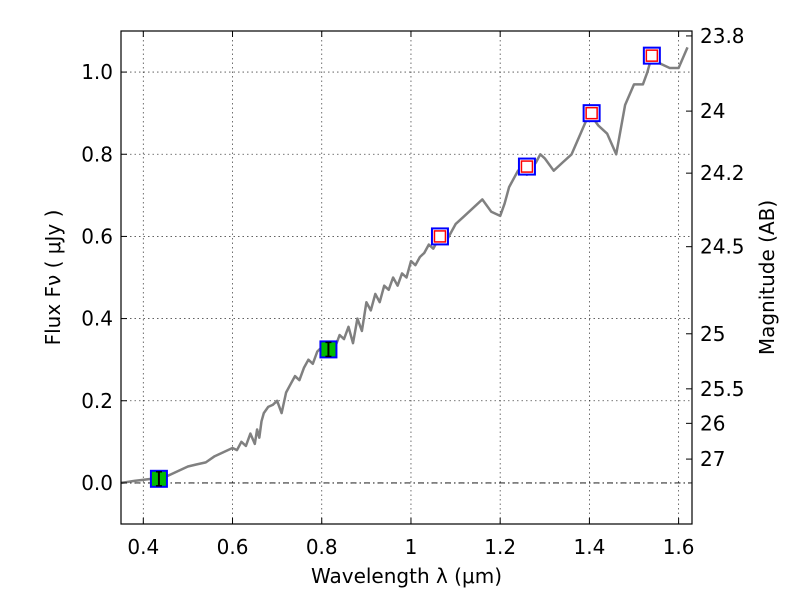 Image resolution: width=800 pixels, height=600 pixels. What do you see at coordinates (406, 576) in the screenshot?
I see `x-axis-label: Wavelength λ (μm)` at bounding box center [406, 576].